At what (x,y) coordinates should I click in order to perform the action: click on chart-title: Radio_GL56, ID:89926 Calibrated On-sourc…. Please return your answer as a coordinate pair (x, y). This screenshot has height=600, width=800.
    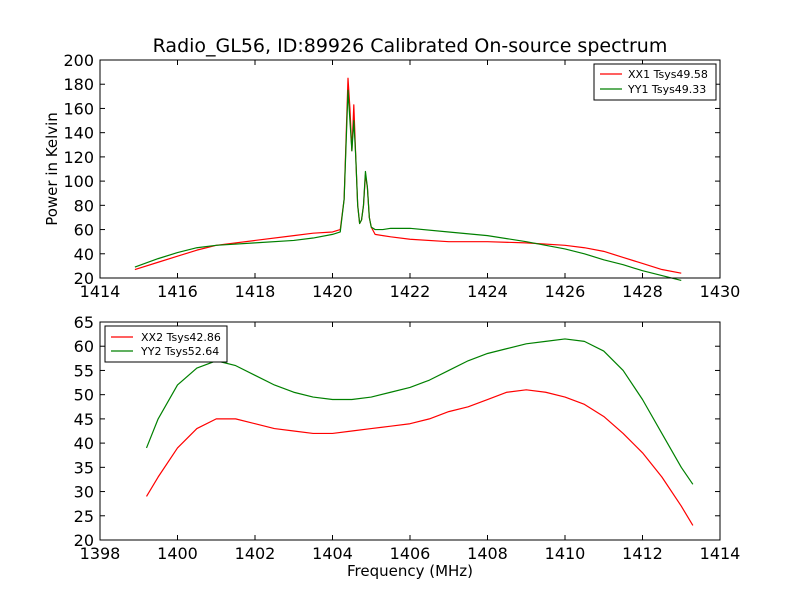
    Looking at the image, I should click on (410, 46).